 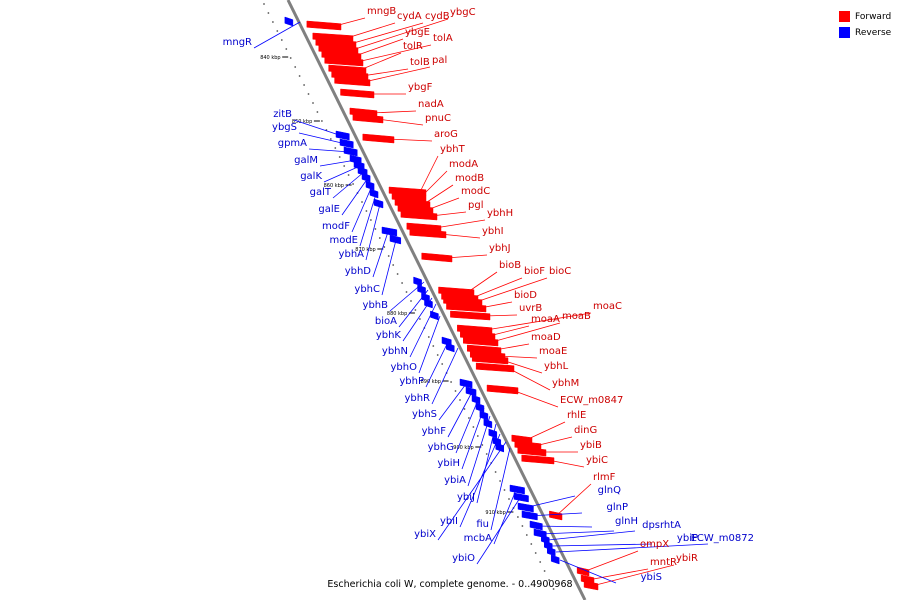 What do you see at coordinates (463, 164) in the screenshot?
I see `forward-gene-label: modA` at bounding box center [463, 164].